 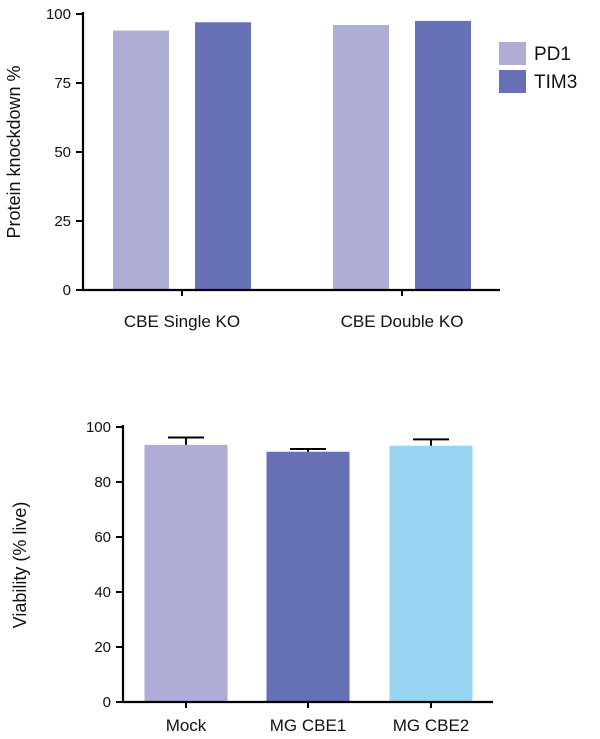 I want to click on chart1-y-ticks: 0 25 50 75 100, so click(x=64, y=152).